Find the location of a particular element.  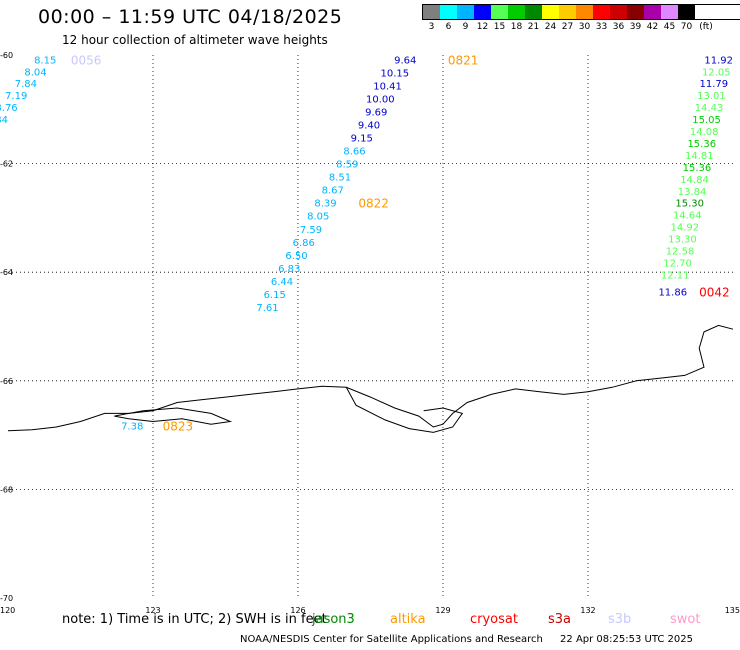

swh-value: 14.43 is located at coordinates (709, 108).